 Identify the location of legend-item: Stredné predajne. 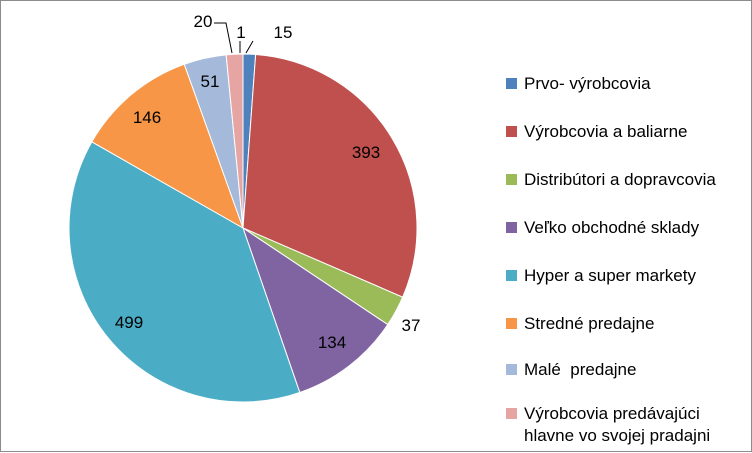
(580, 324).